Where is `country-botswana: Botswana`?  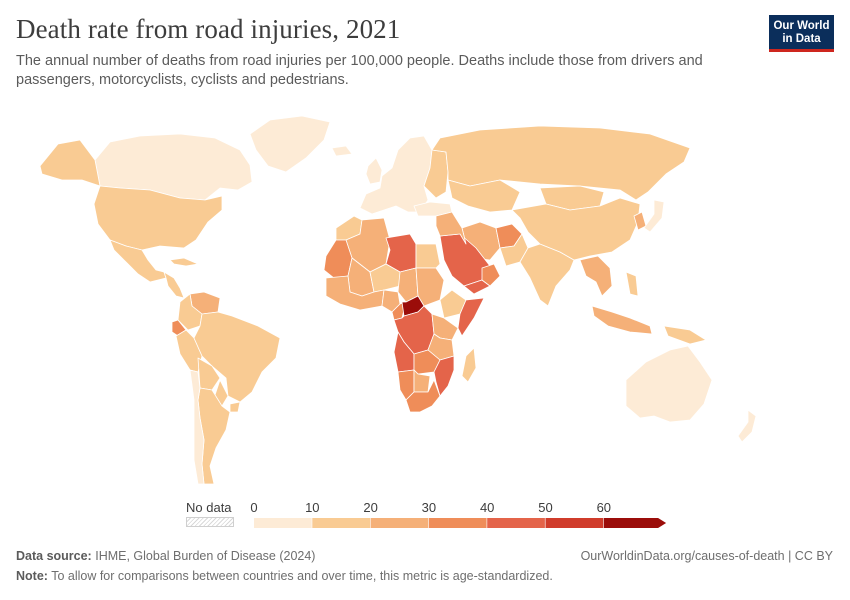
country-botswana: Botswana is located at coordinates (422, 381).